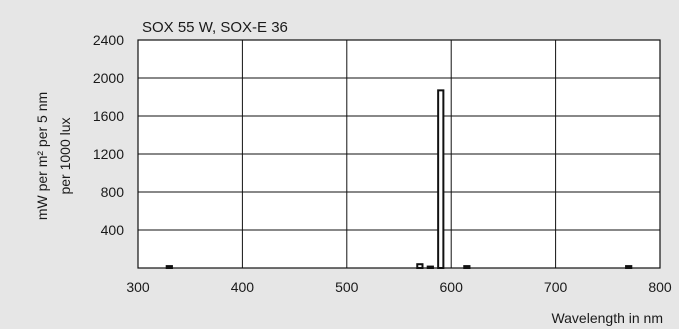 The width and height of the screenshot is (679, 329). What do you see at coordinates (441, 179) in the screenshot?
I see `bar-590nm` at bounding box center [441, 179].